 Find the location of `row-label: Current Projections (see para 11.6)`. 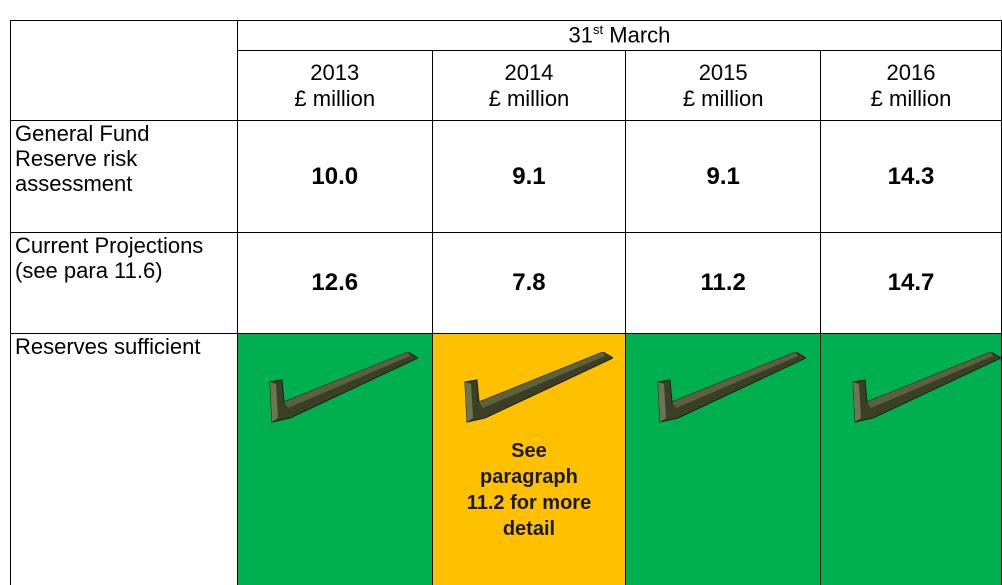

row-label: Current Projections (see para 11.6) is located at coordinates (124, 283).